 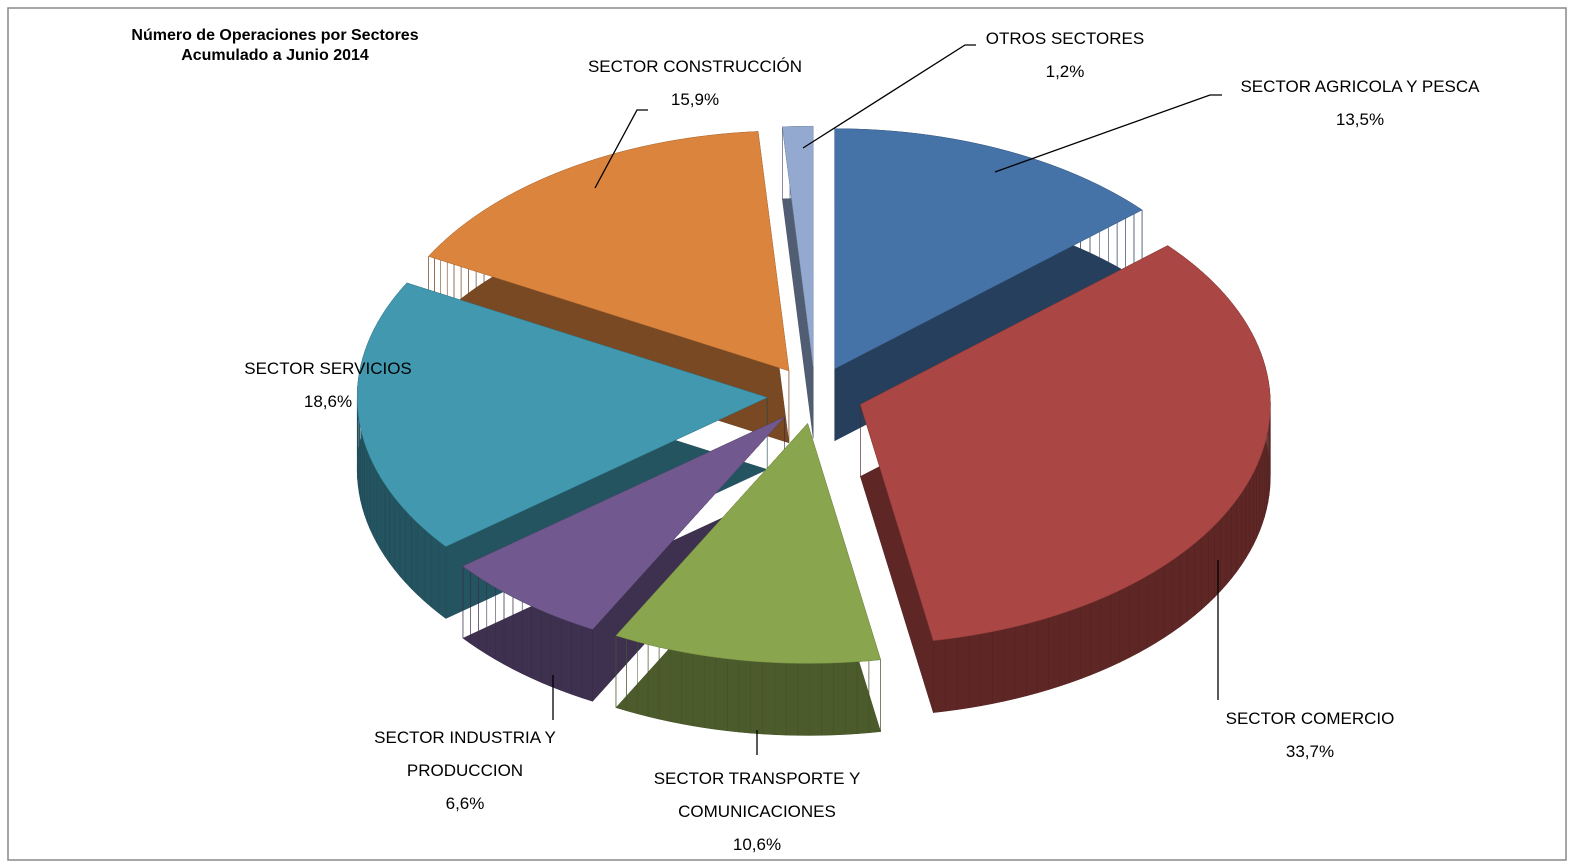 What do you see at coordinates (1360, 86) in the screenshot?
I see `category-label: SECTOR AGRICOLA Y PESCA` at bounding box center [1360, 86].